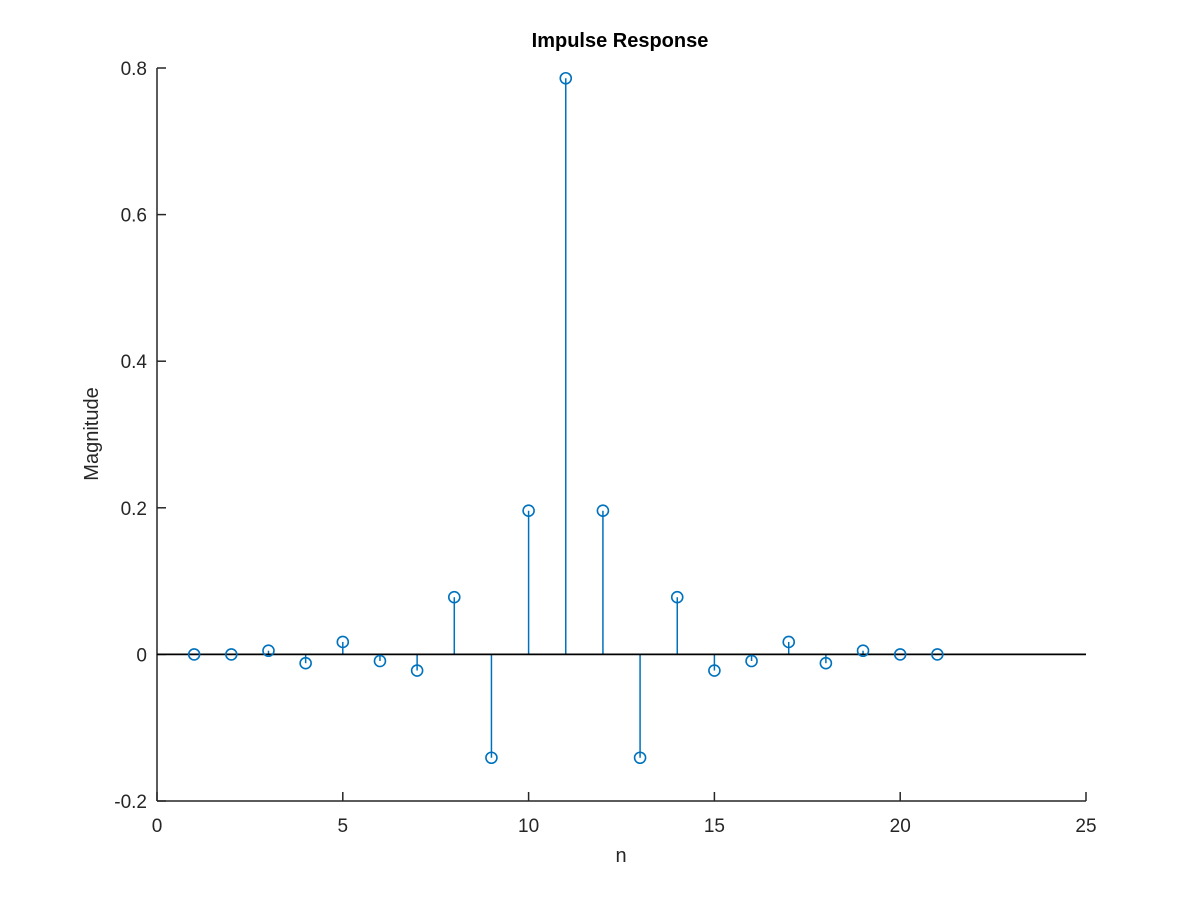  What do you see at coordinates (1085, 826) in the screenshot?
I see `x-tick-label: 25` at bounding box center [1085, 826].